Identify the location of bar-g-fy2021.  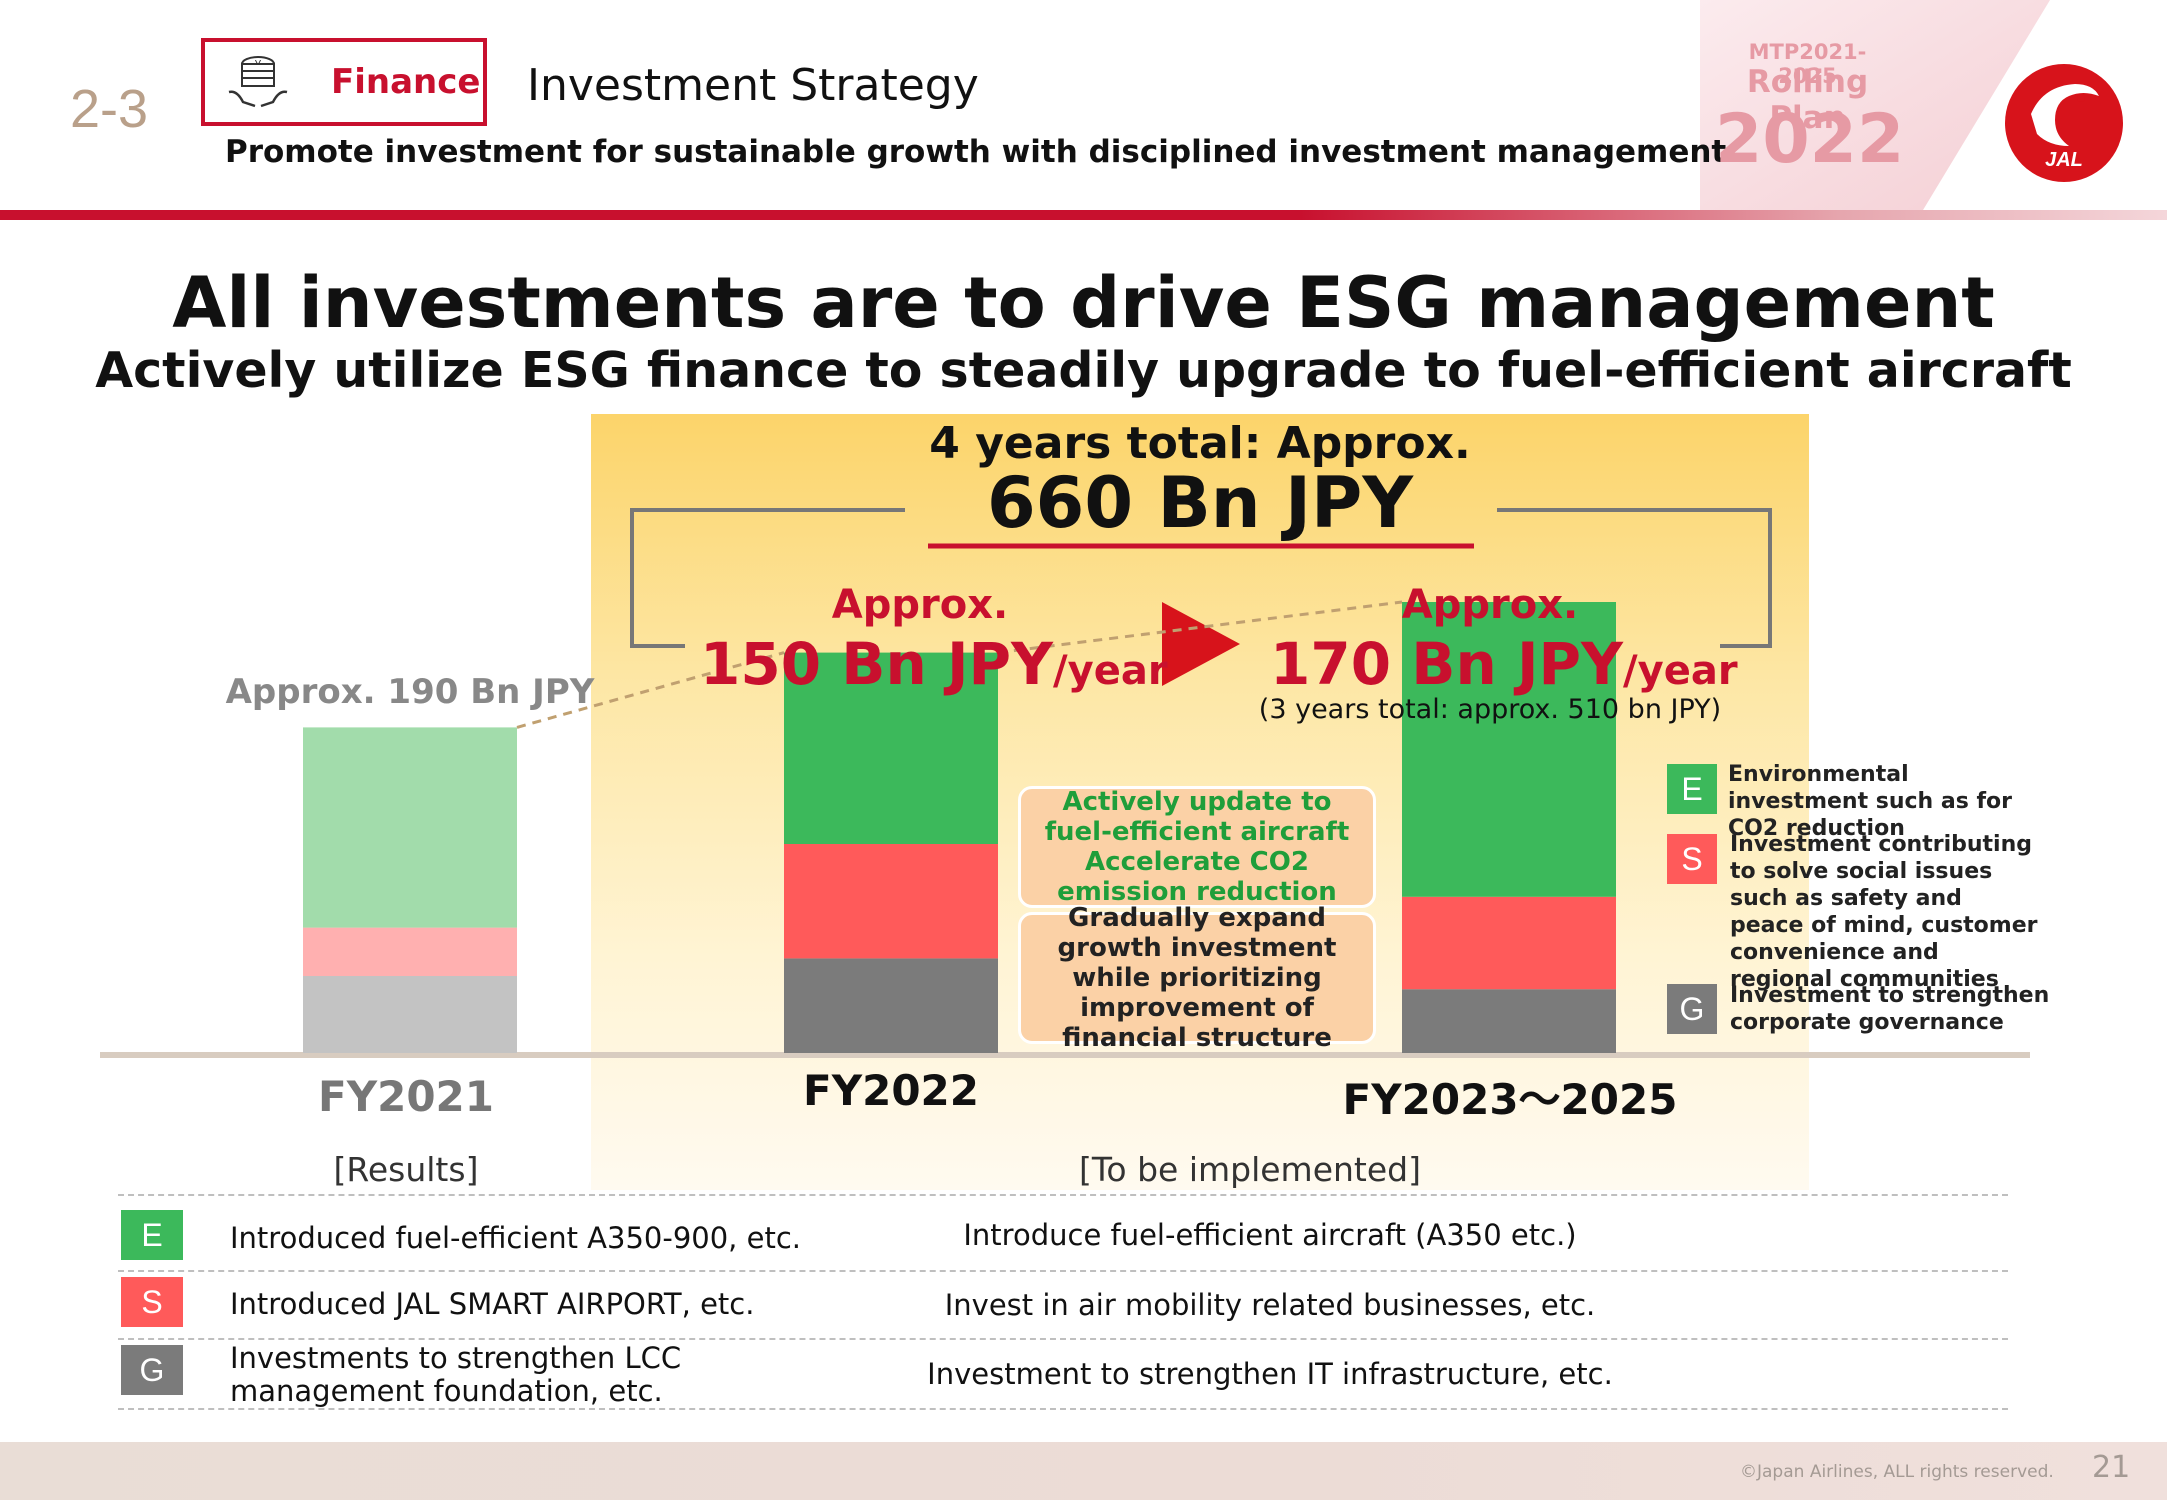
(410, 1014).